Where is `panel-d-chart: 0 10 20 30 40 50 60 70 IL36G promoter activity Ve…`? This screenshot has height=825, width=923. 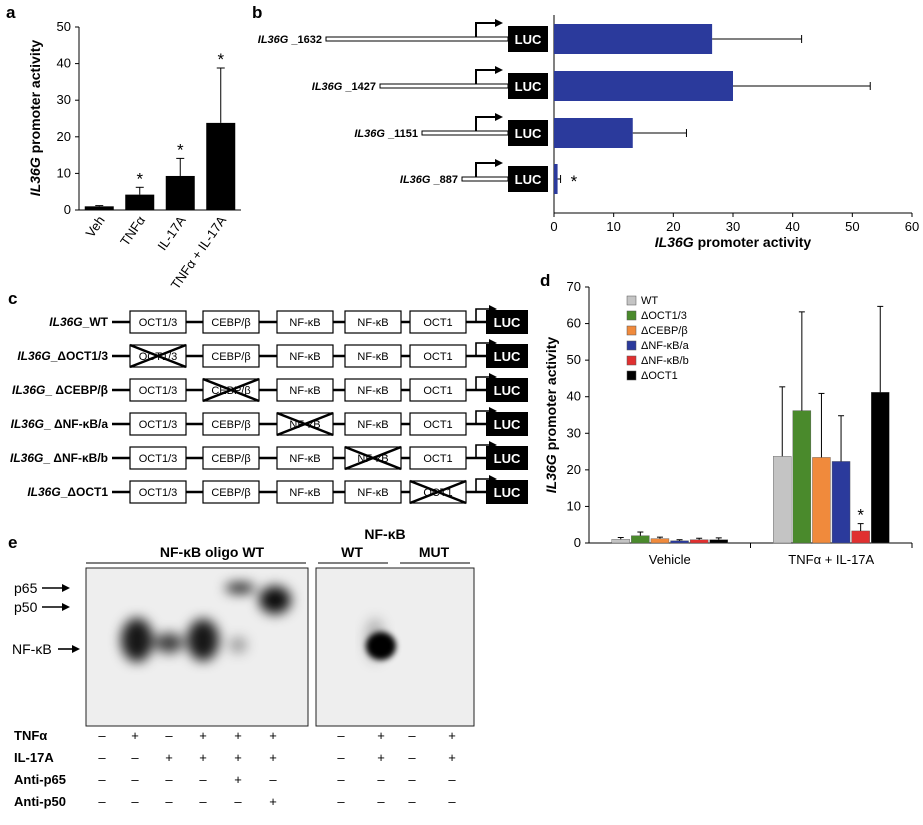
panel-d-chart: 0 10 20 30 40 50 60 70 IL36G promoter activity Ve… is located at coordinates (728, 423).